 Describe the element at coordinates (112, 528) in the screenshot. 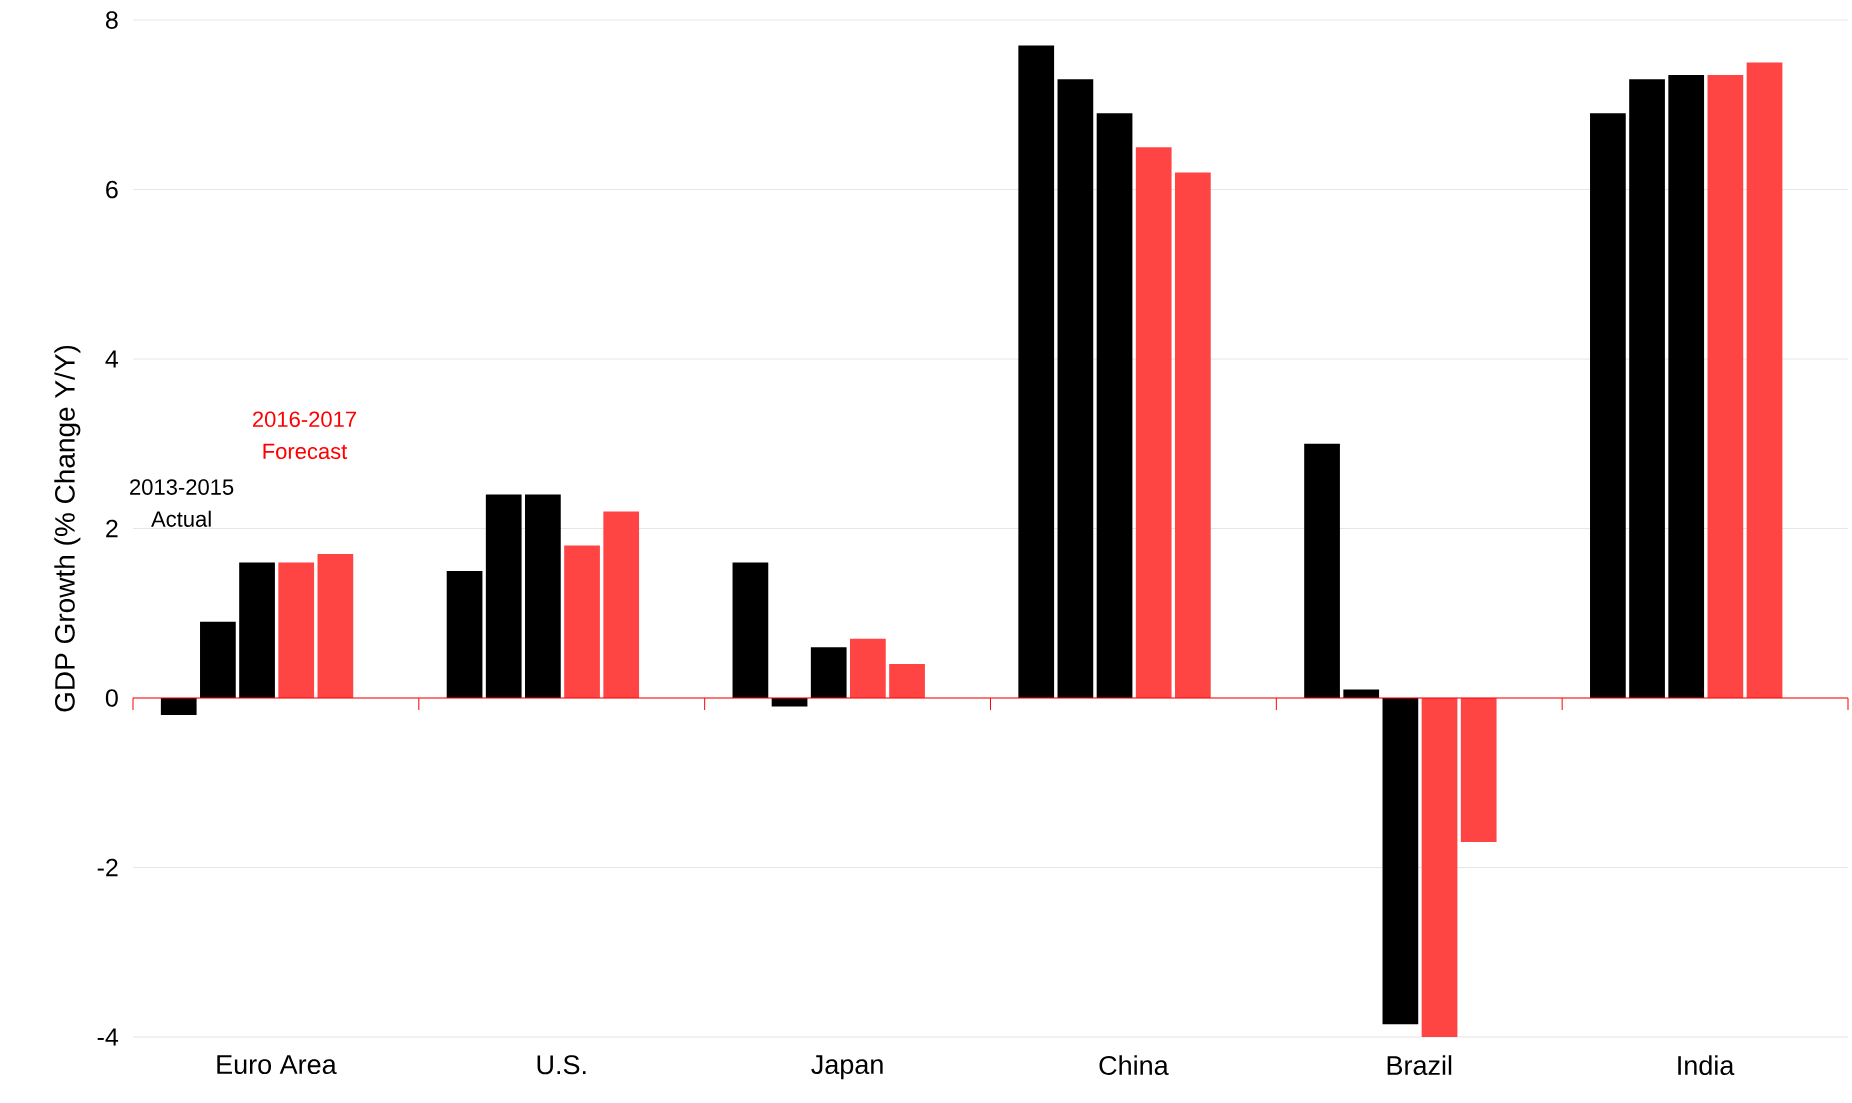

I see `y-tick-label: 2` at that location.